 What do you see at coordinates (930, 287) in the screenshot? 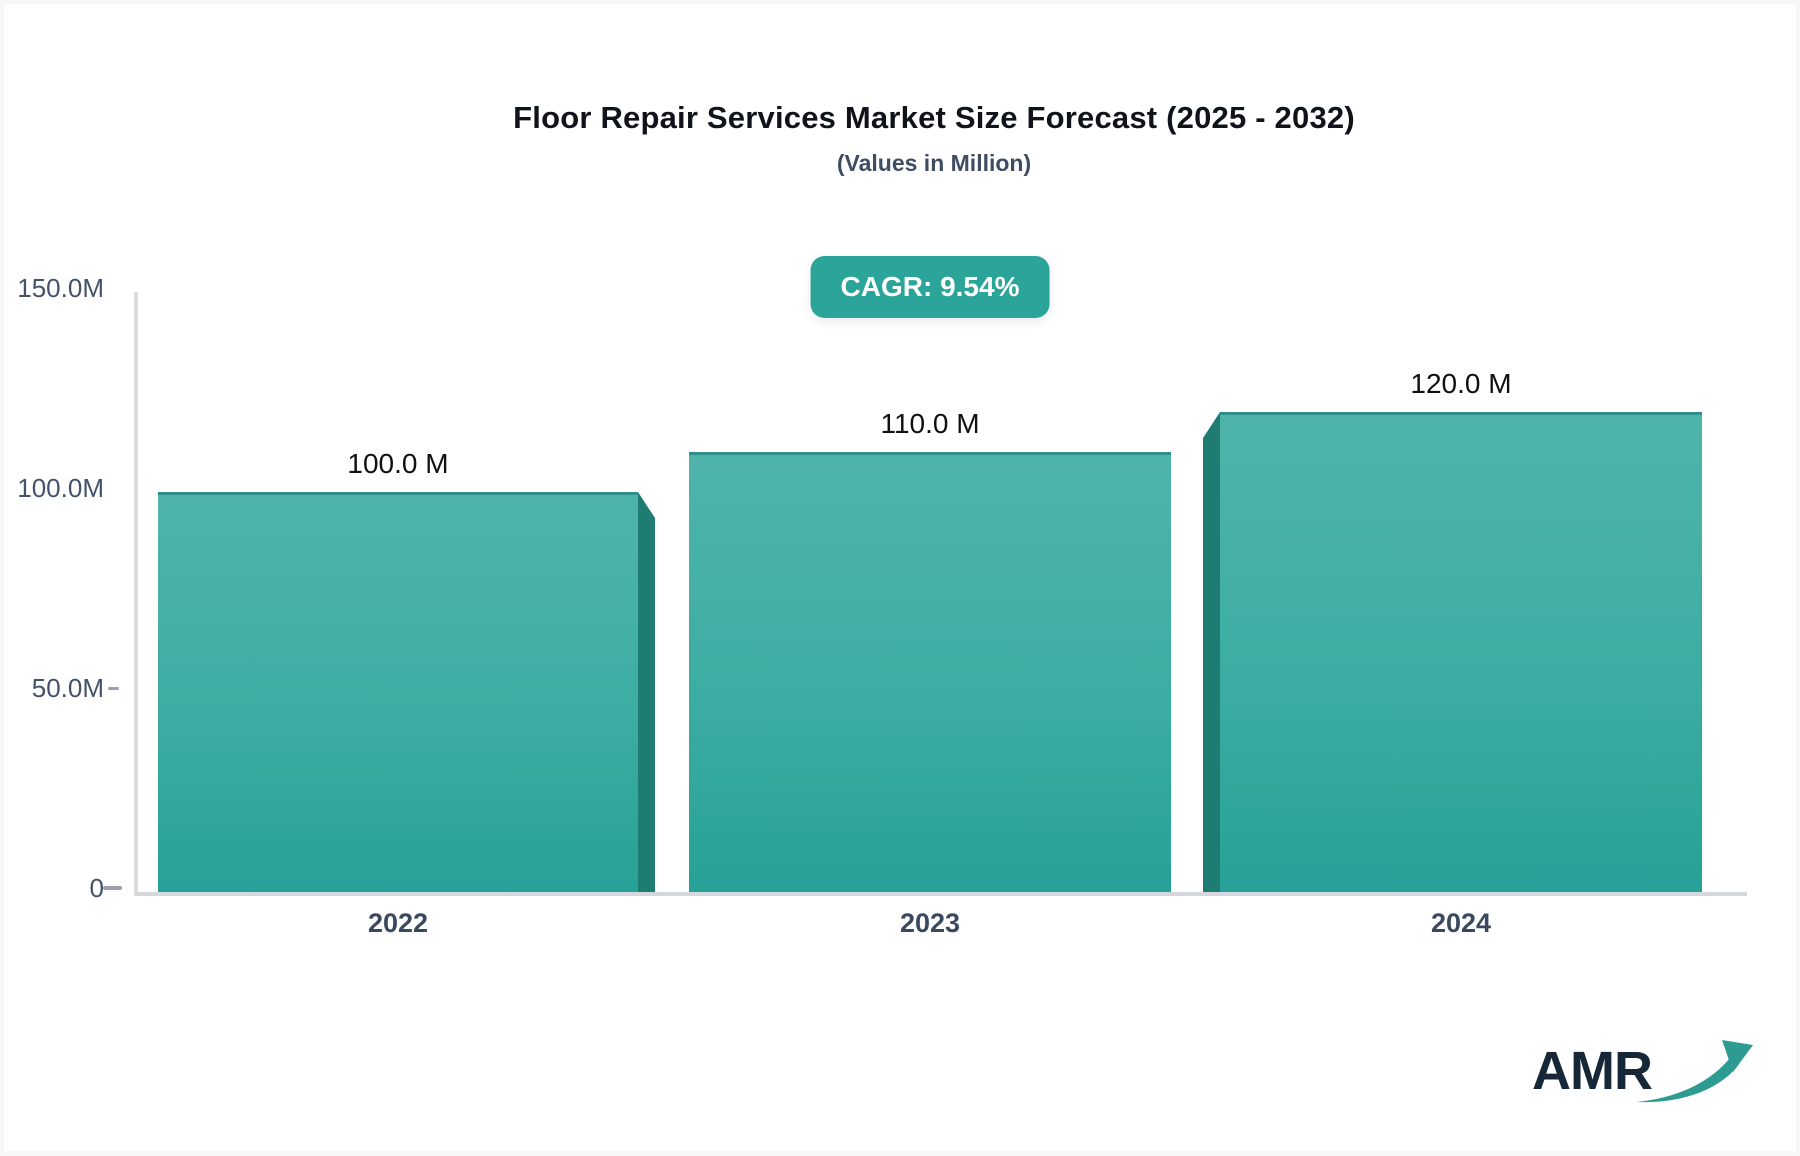
I see `cagr-badge: CAGR: 9.54%` at bounding box center [930, 287].